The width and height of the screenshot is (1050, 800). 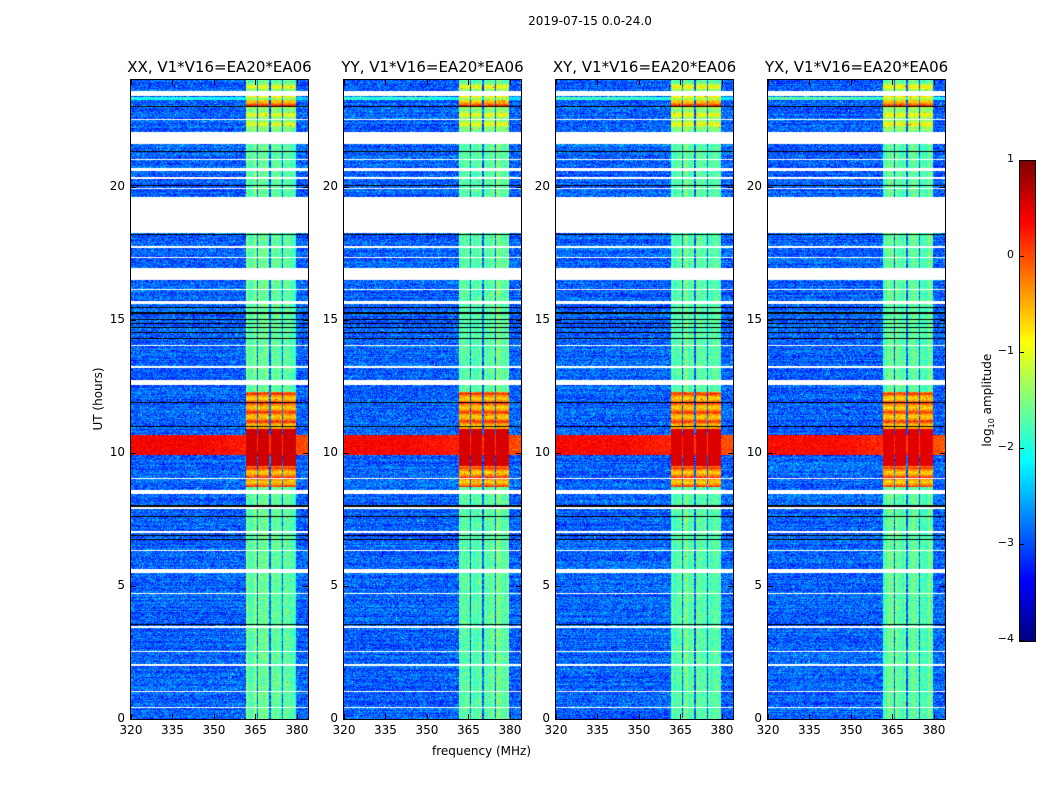 I want to click on y-tick-label: 5, so click(x=334, y=584).